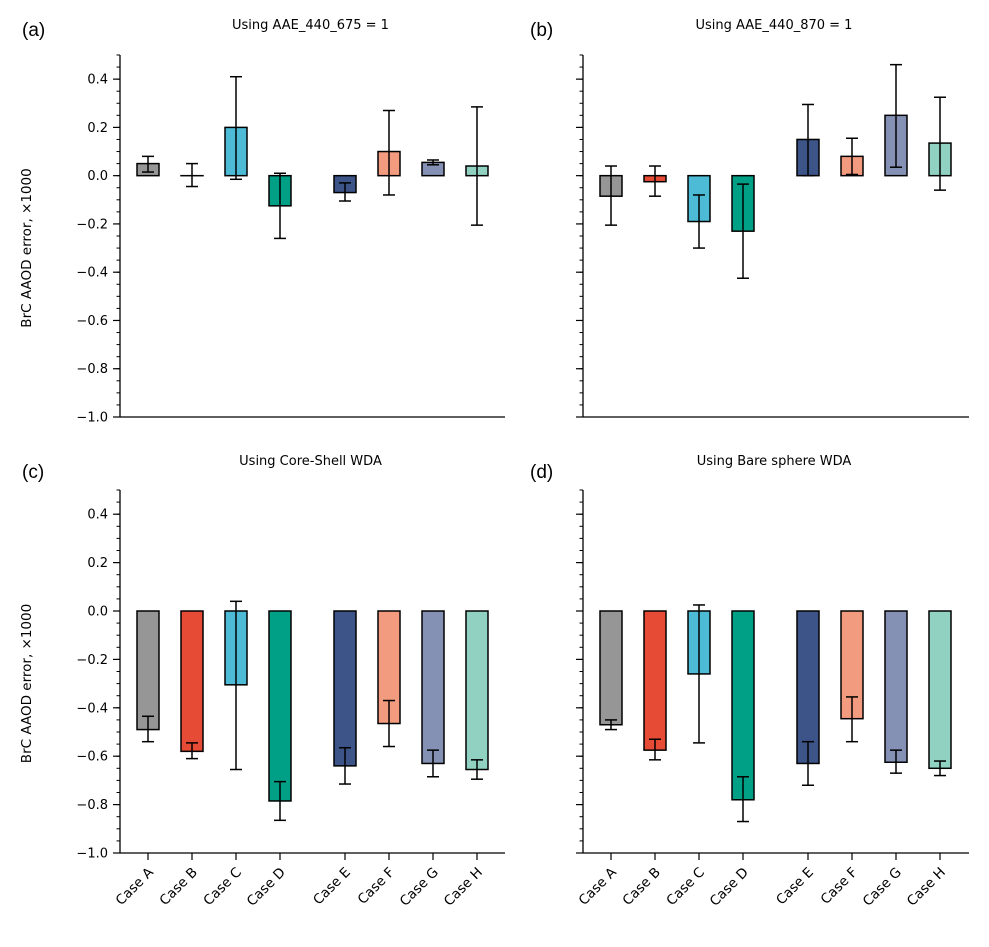 This screenshot has height=947, width=989. What do you see at coordinates (33, 472) in the screenshot?
I see `panel-label: (c)` at bounding box center [33, 472].